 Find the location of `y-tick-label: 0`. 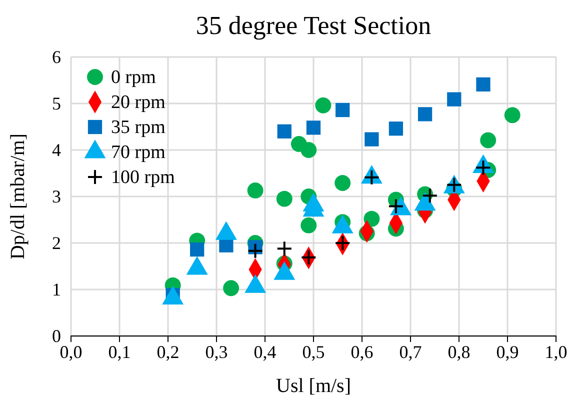

y-tick-label: 0 is located at coordinates (56, 336).